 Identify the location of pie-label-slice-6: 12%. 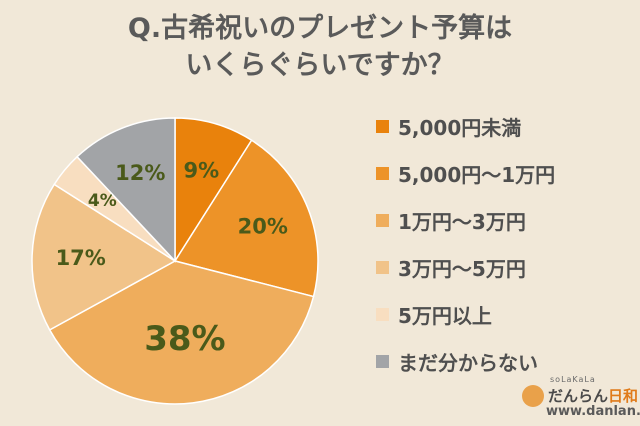
(140, 173).